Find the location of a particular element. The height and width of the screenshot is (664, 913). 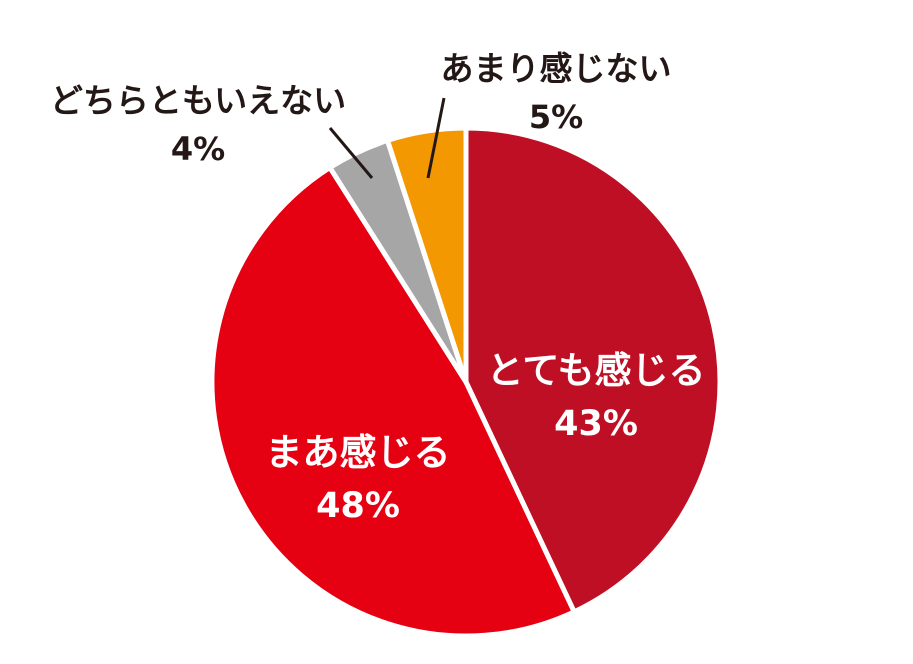

pie-slice-あまり感じない is located at coordinates (427, 255).